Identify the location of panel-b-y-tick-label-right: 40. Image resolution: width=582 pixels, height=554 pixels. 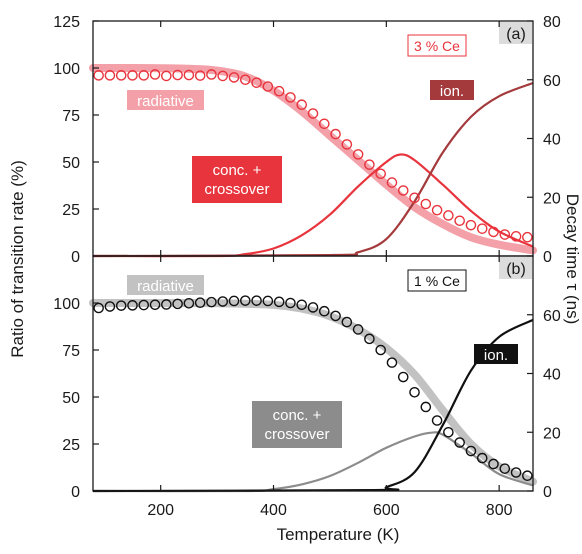
(552, 375).